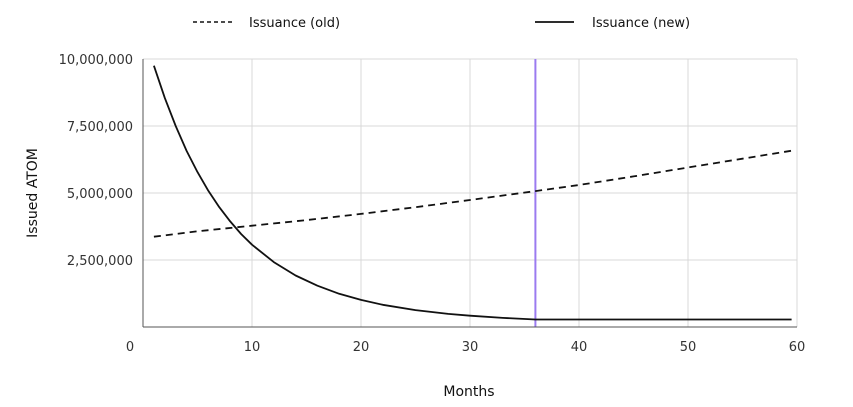 Image resolution: width=853 pixels, height=407 pixels. Describe the element at coordinates (100, 127) in the screenshot. I see `y-tick-label-2: 7,500,000` at that location.